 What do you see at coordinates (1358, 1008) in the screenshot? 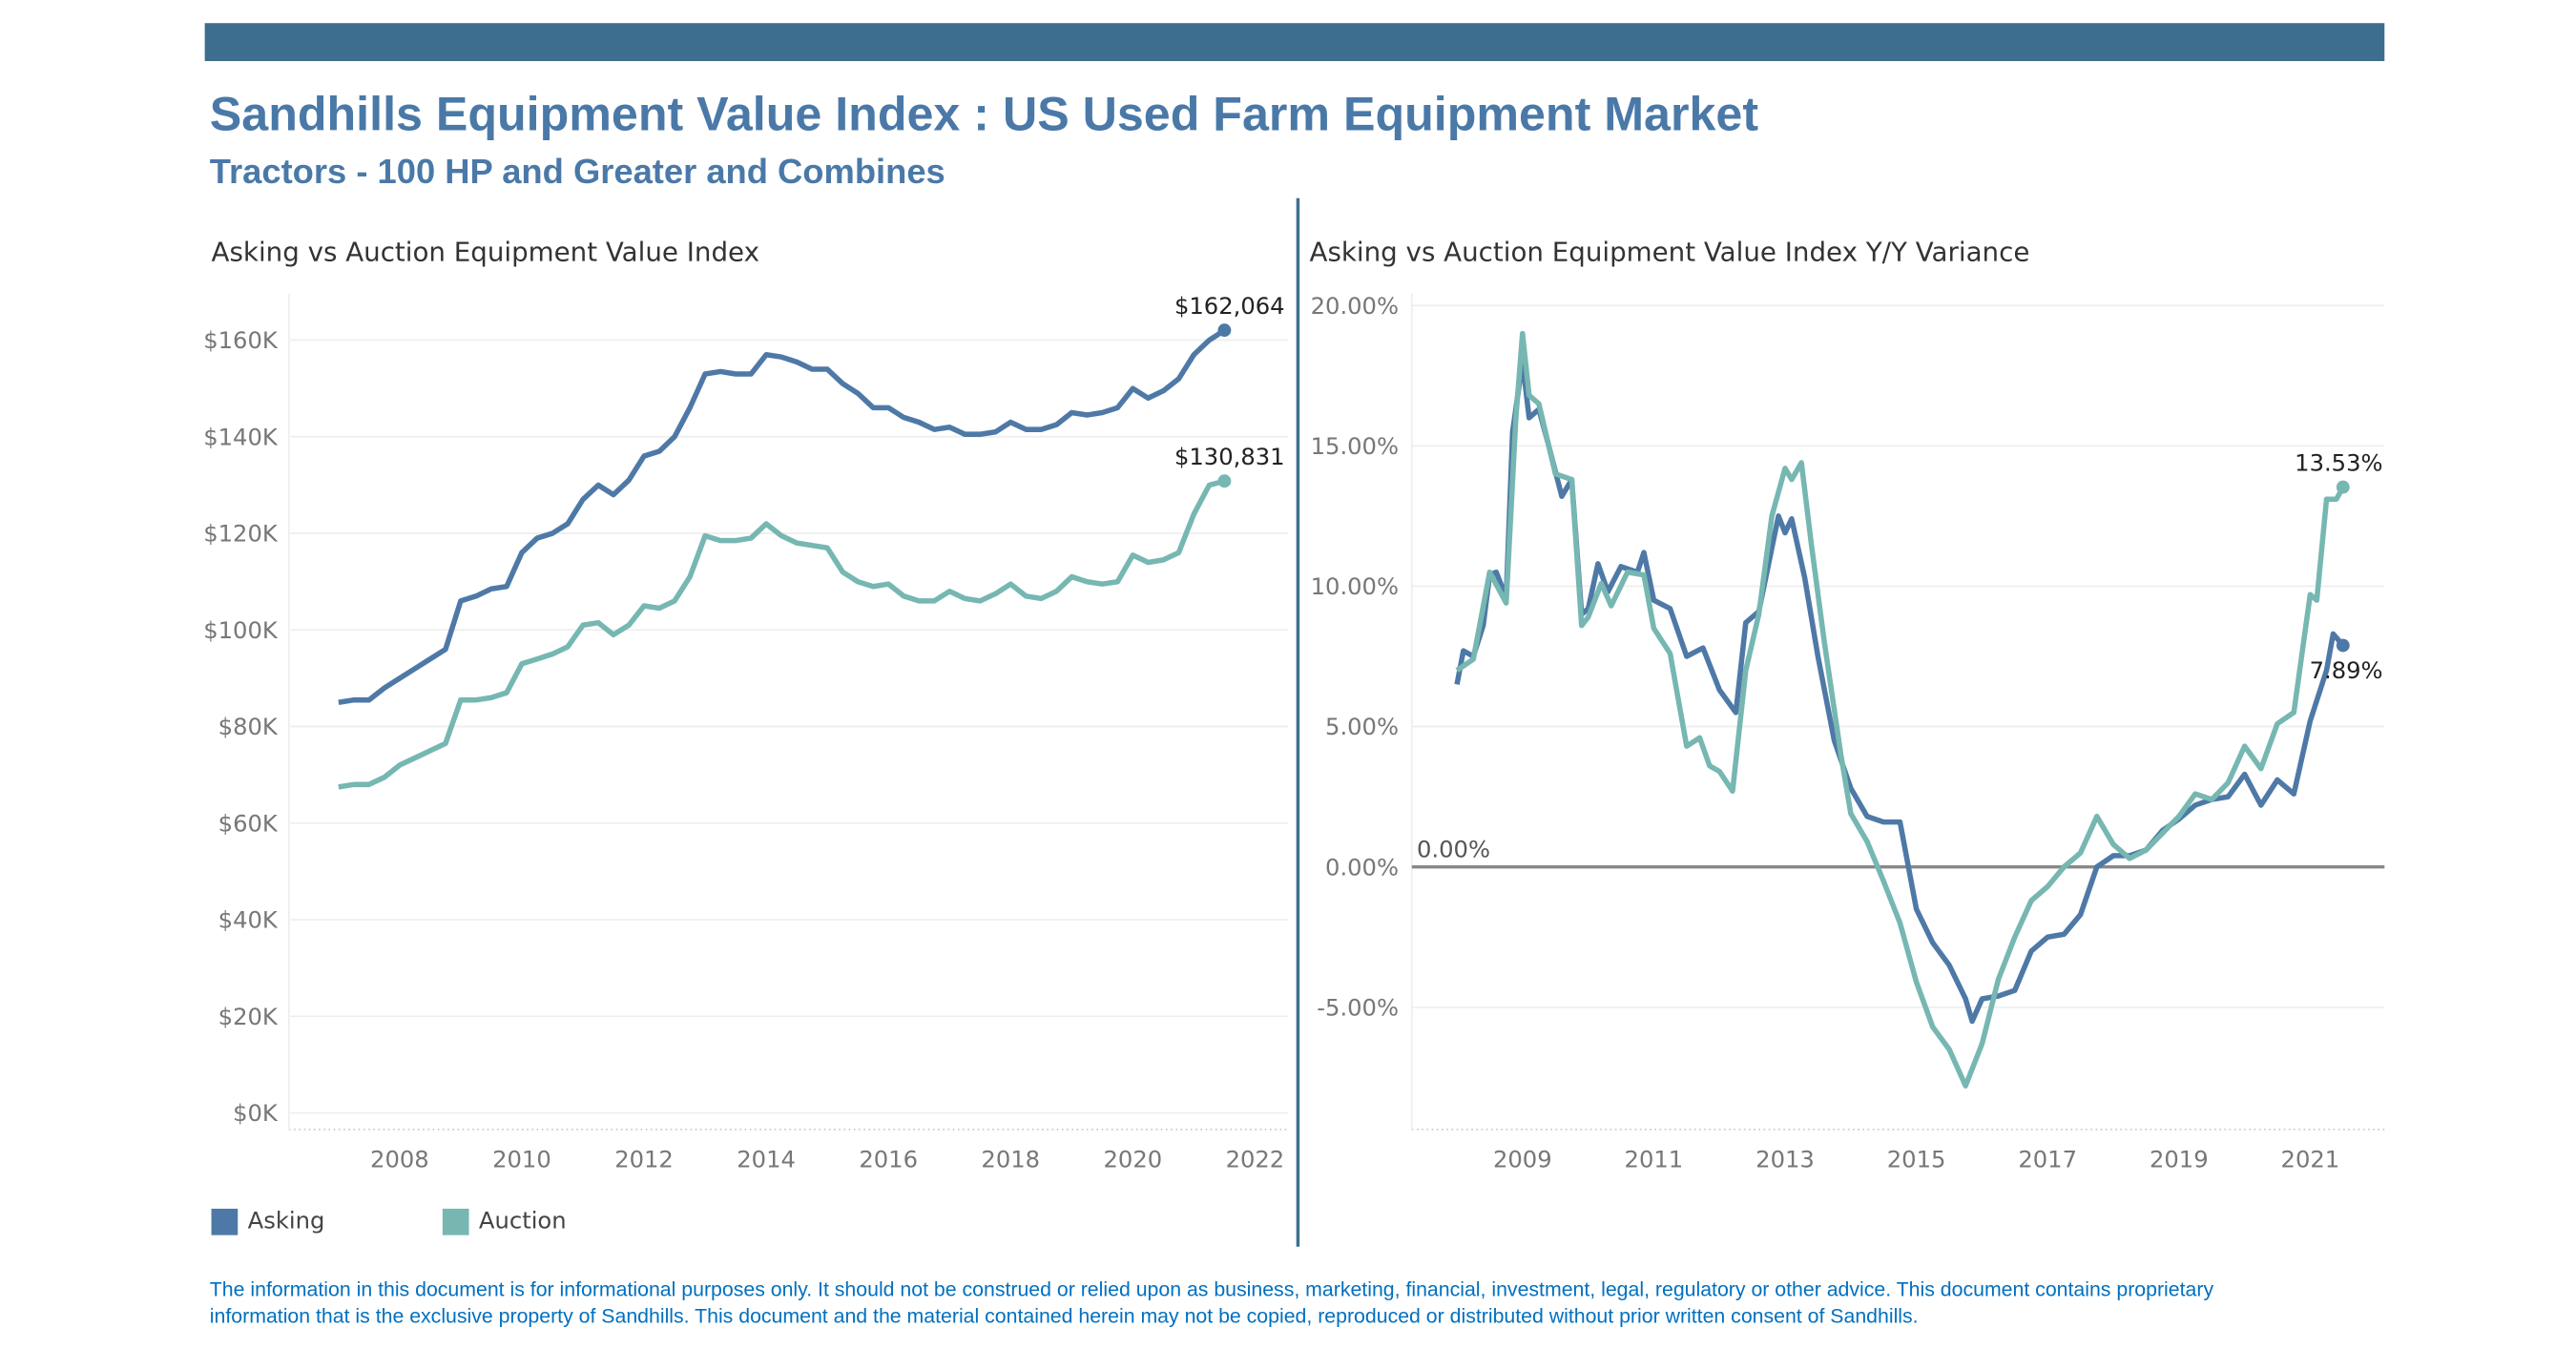
I see `y-tick-label: -5.00%` at bounding box center [1358, 1008].